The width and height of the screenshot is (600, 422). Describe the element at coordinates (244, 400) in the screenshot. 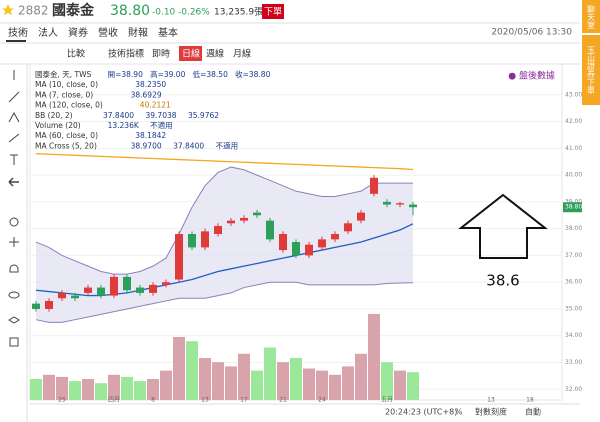

I see `x-tick-label: 17` at that location.